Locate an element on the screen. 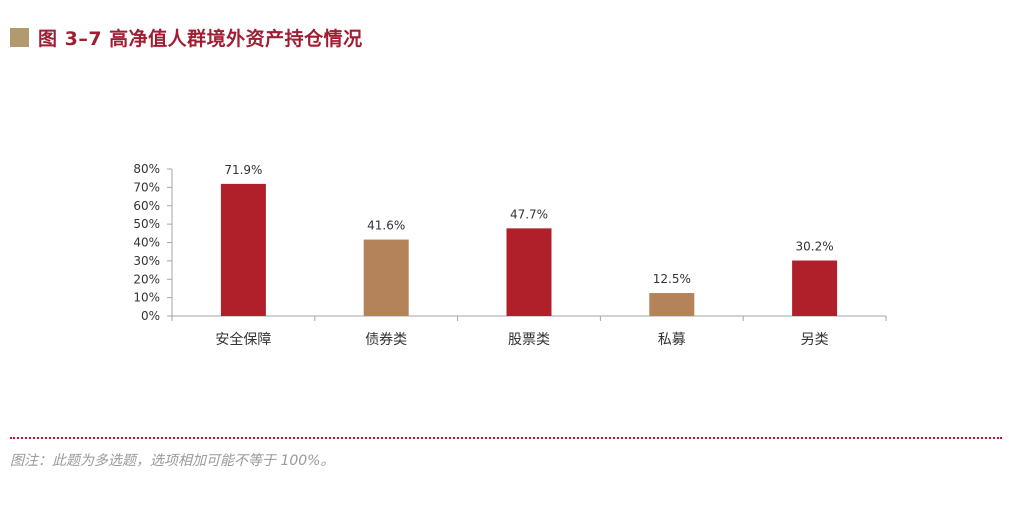 Image resolution: width=1009 pixels, height=510 pixels. title-marker-square is located at coordinates (19, 37).